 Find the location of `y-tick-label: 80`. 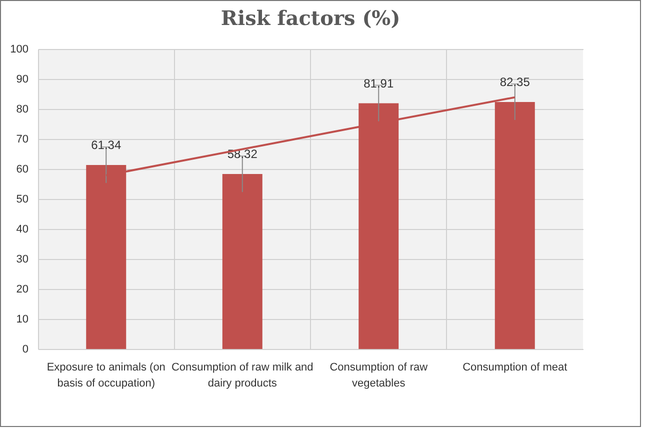

y-tick-label: 80 is located at coordinates (22, 110).